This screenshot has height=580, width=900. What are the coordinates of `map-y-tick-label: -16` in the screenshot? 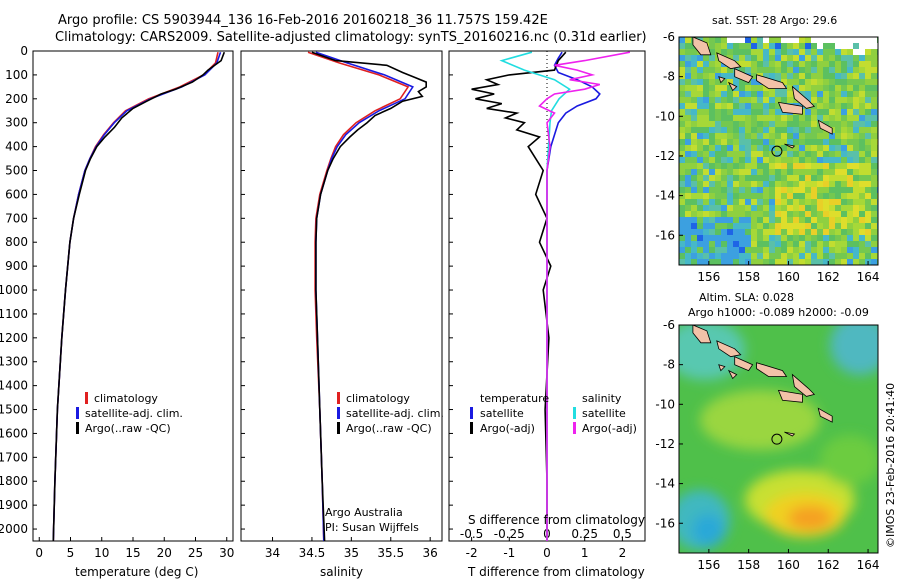 It's located at (665, 235).